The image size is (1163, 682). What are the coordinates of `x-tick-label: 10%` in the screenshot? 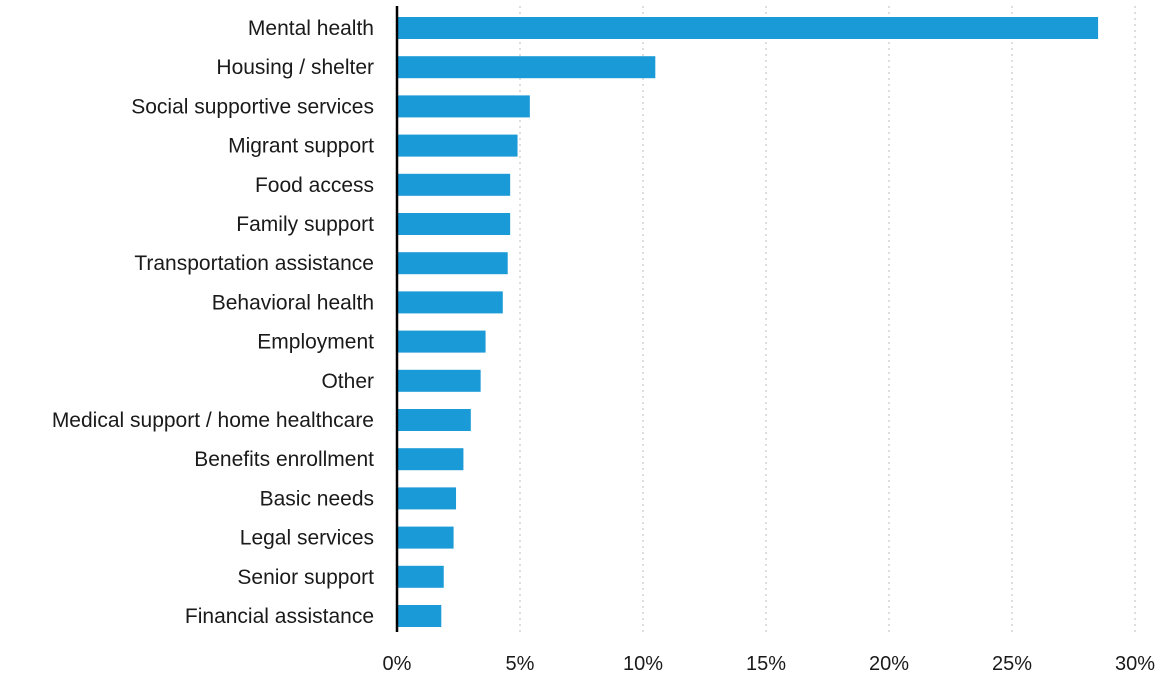 It's located at (643, 664).